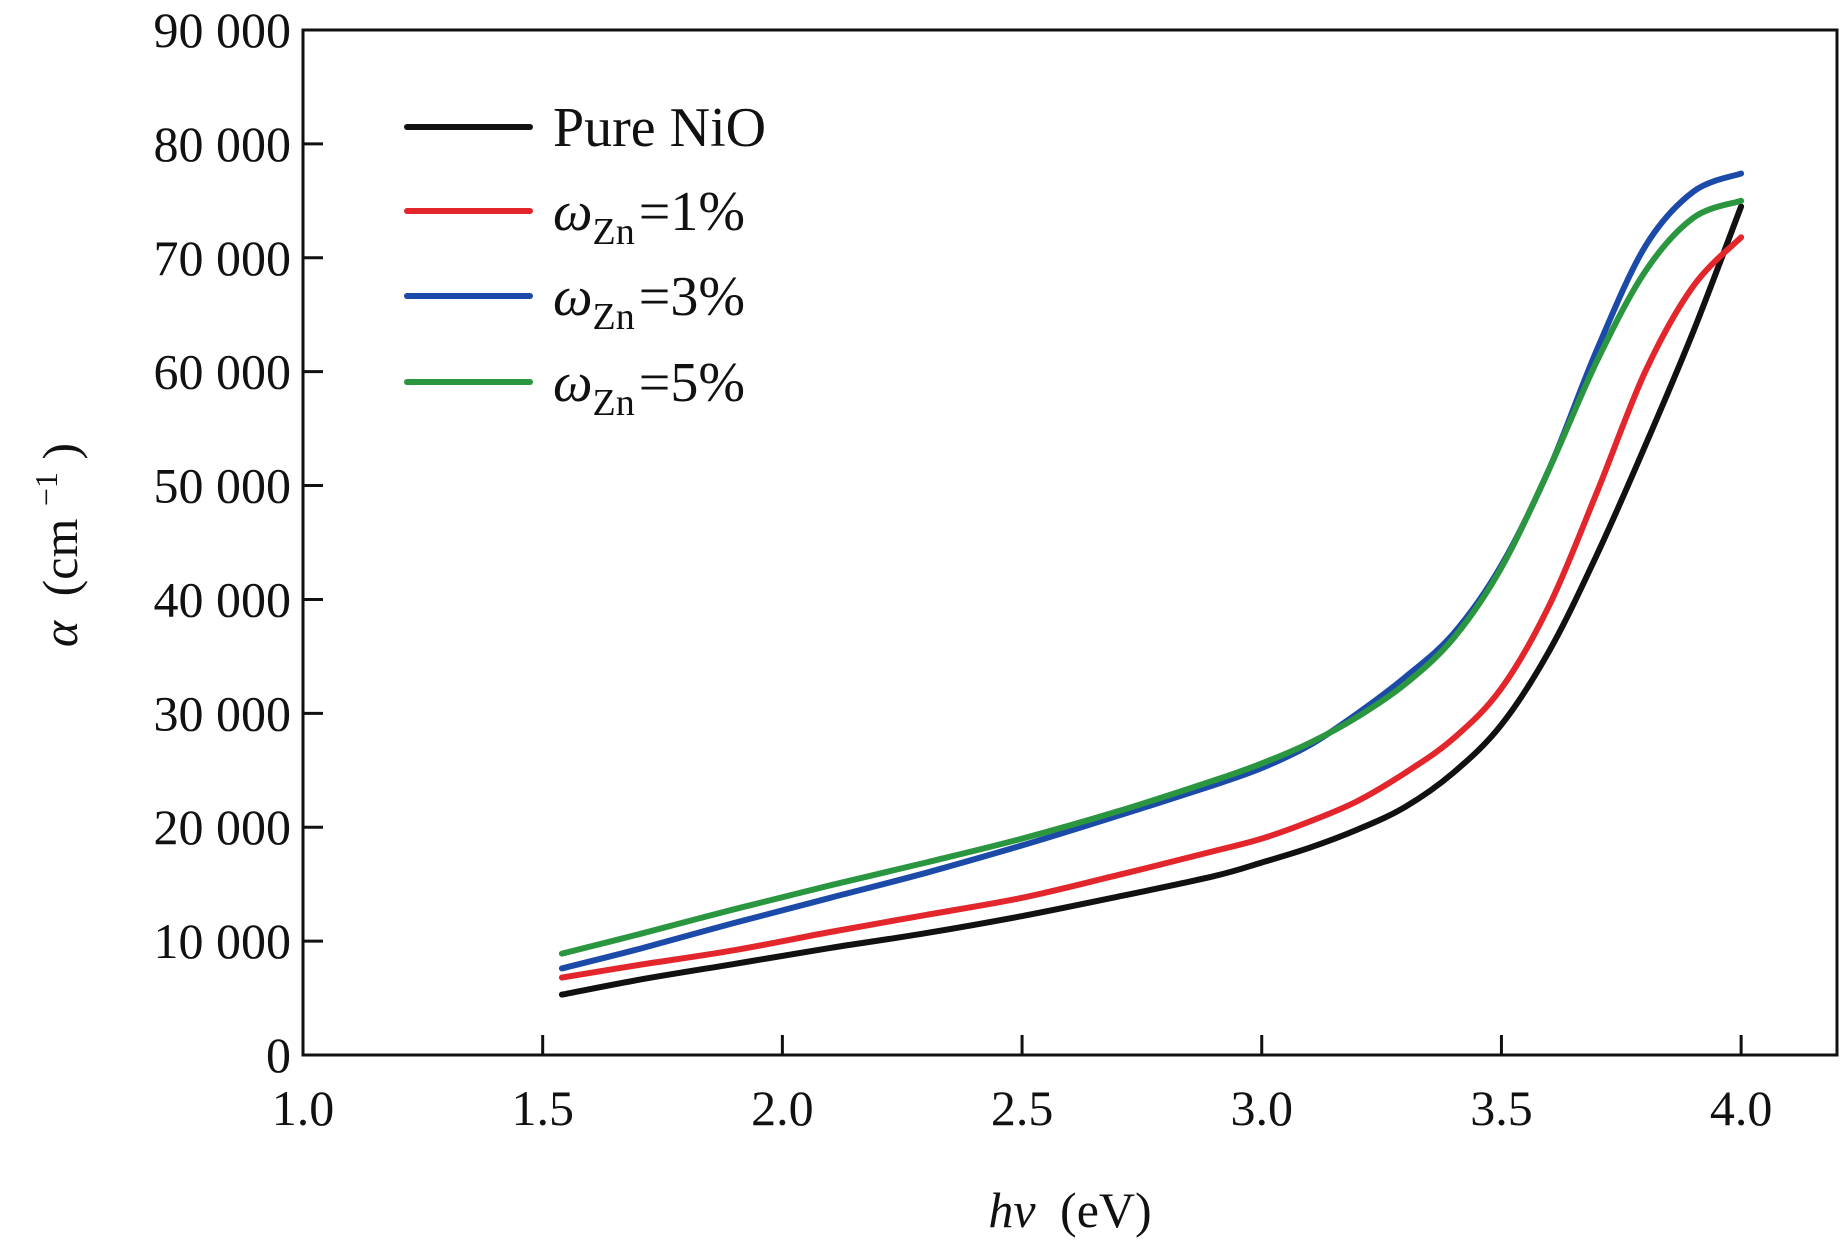  What do you see at coordinates (1501, 1108) in the screenshot?
I see `x-tick-label: 3.5` at bounding box center [1501, 1108].